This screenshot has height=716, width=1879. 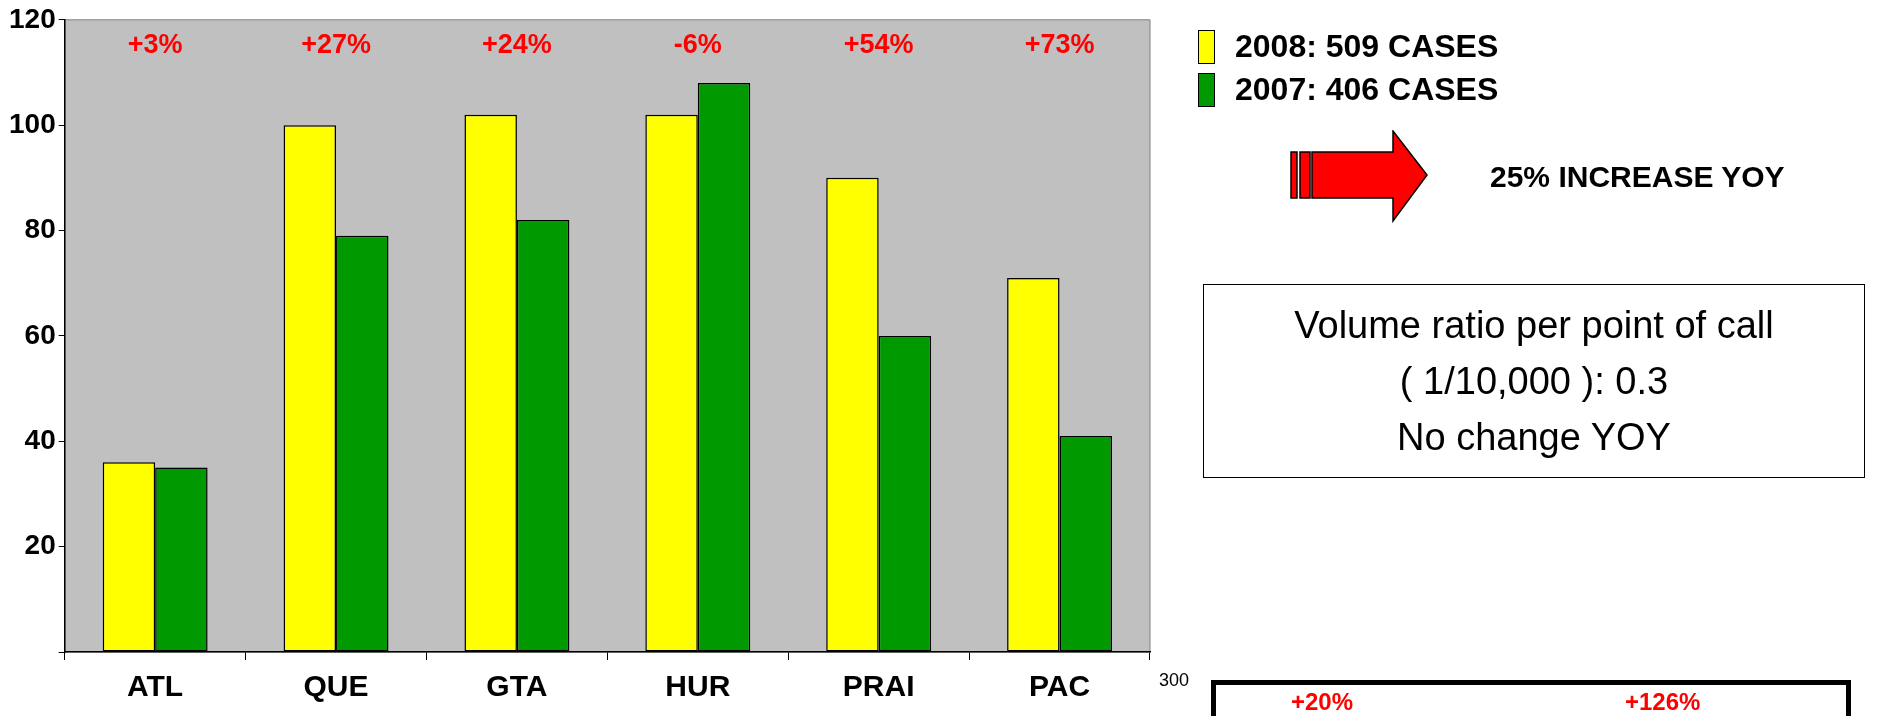 I want to click on y-tick-label: 120, so click(x=32, y=18).